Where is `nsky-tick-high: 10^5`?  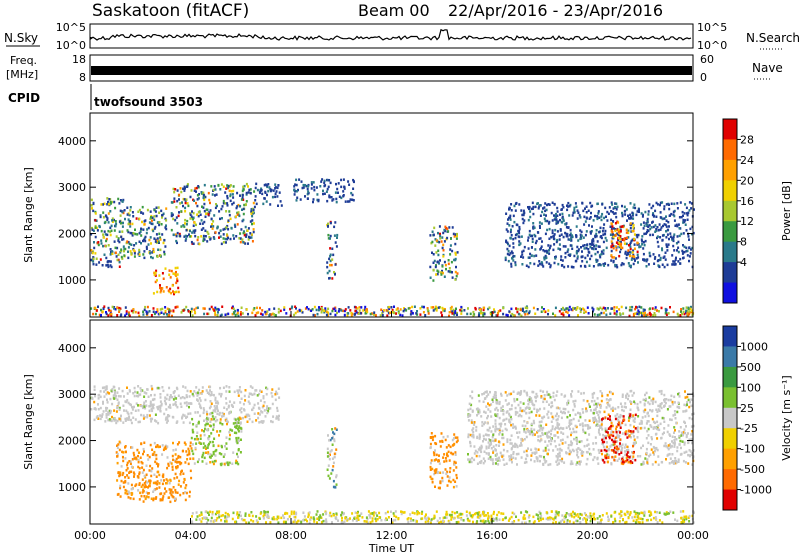
nsky-tick-high: 10^5 is located at coordinates (71, 27).